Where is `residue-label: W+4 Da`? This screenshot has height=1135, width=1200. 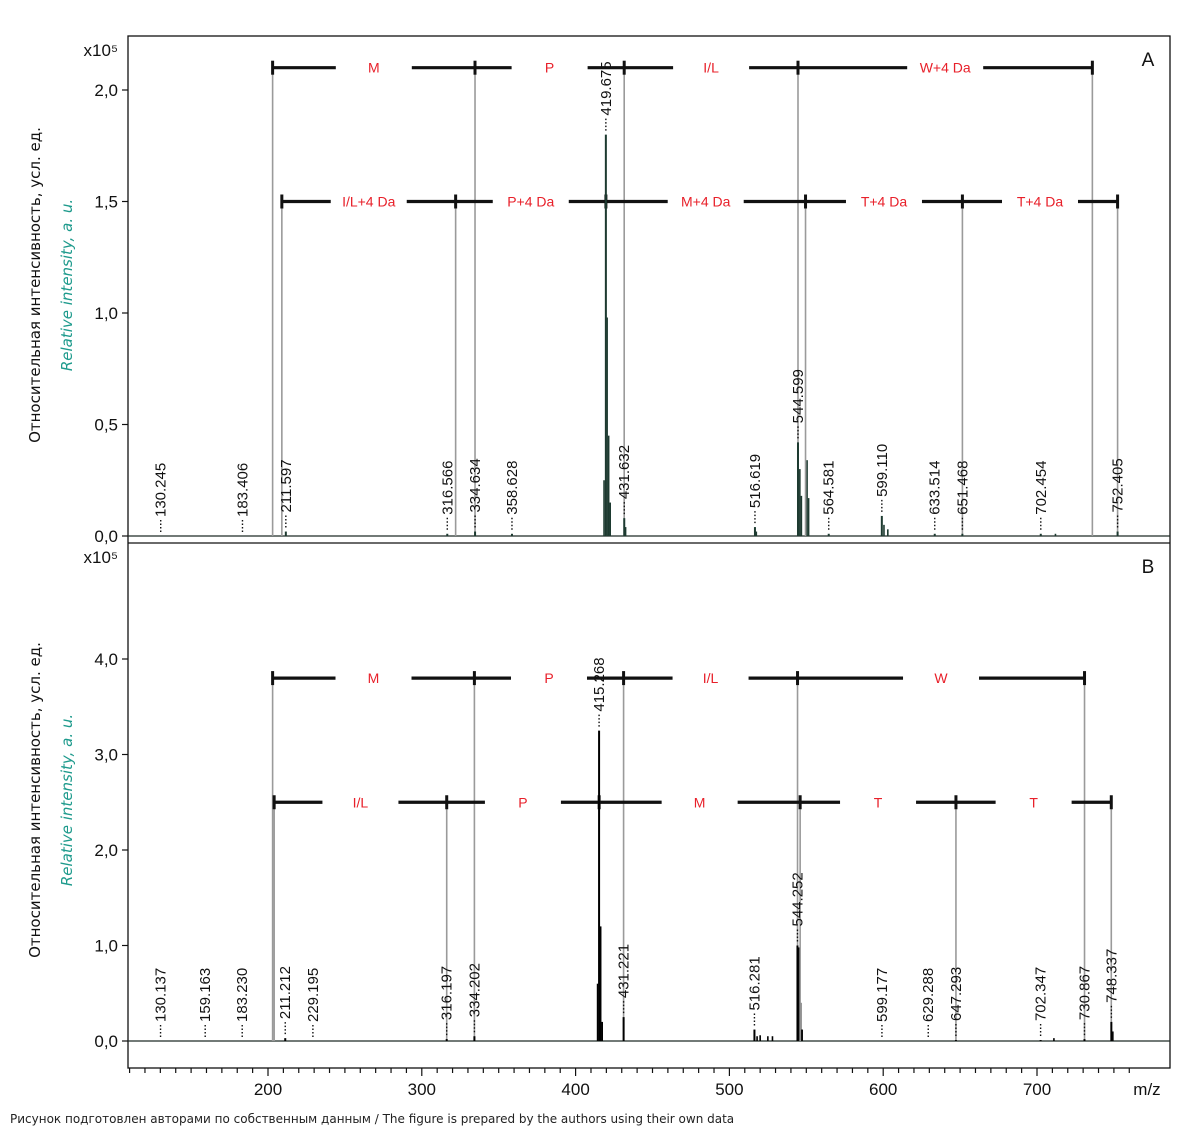 residue-label: W+4 Da is located at coordinates (945, 68).